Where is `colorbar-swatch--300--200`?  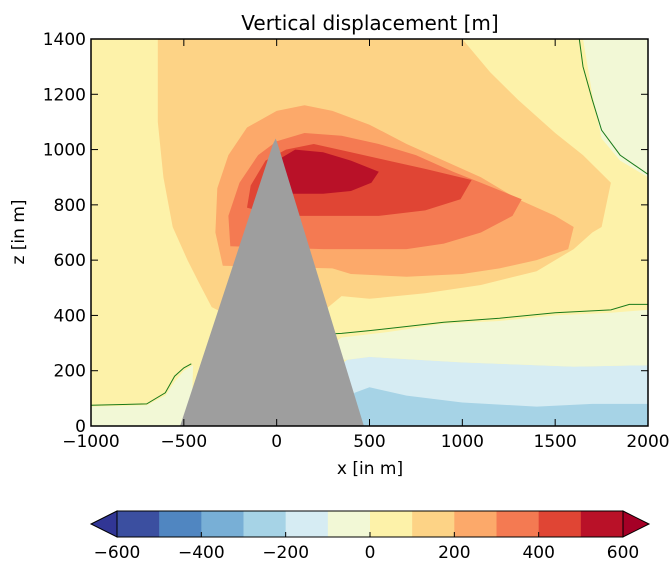 colorbar-swatch--300--200 is located at coordinates (265, 524).